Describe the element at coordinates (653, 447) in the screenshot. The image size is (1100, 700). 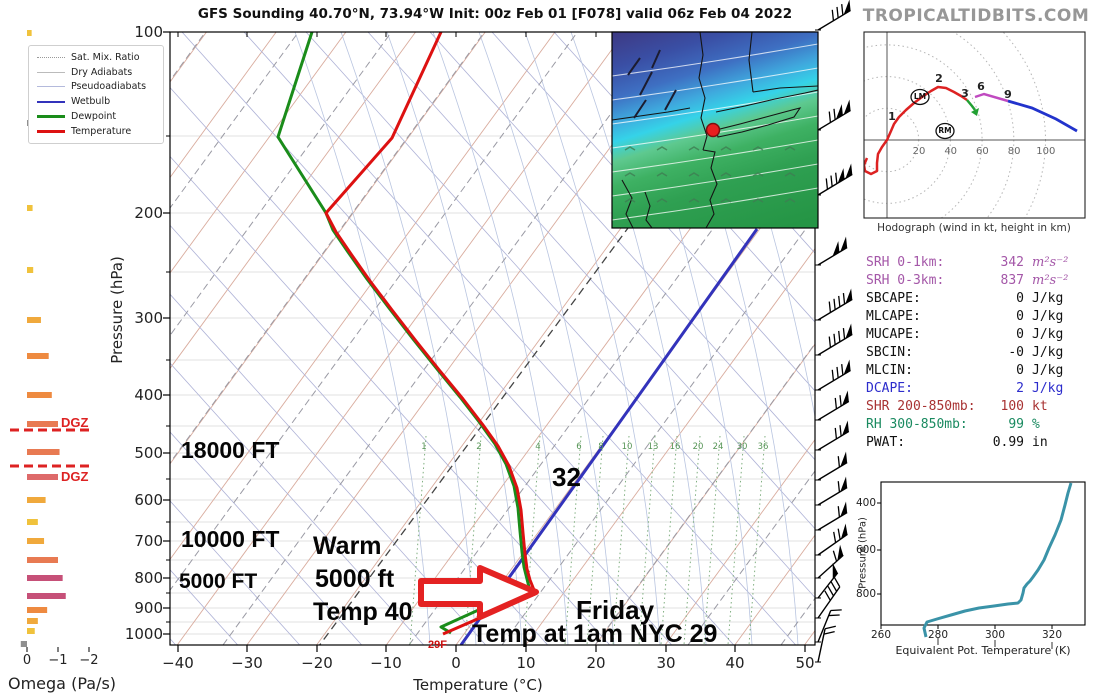
I see `mixing-ratio-label-13: 13` at that location.